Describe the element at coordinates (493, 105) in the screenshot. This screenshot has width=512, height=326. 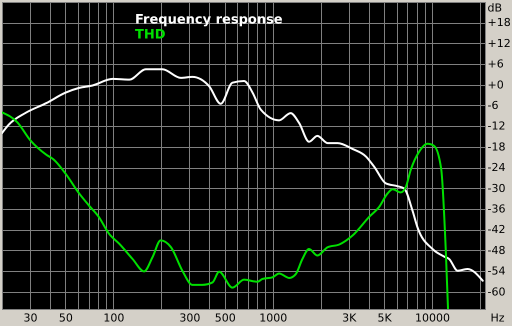
I see `y-tick-label: -6` at that location.